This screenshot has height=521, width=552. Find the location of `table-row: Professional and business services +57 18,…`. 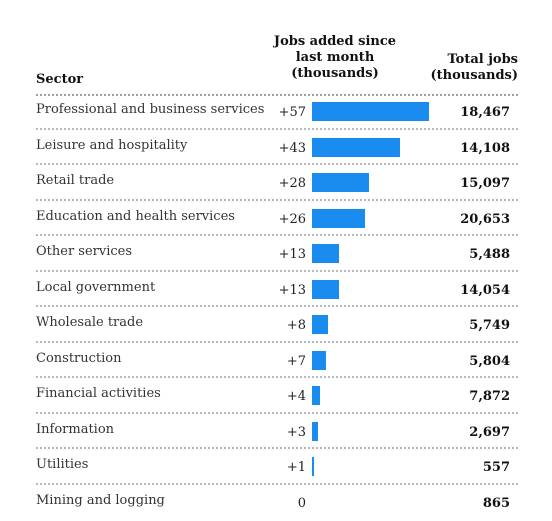

table-row: Professional and business services +57 18,… is located at coordinates (277, 112).